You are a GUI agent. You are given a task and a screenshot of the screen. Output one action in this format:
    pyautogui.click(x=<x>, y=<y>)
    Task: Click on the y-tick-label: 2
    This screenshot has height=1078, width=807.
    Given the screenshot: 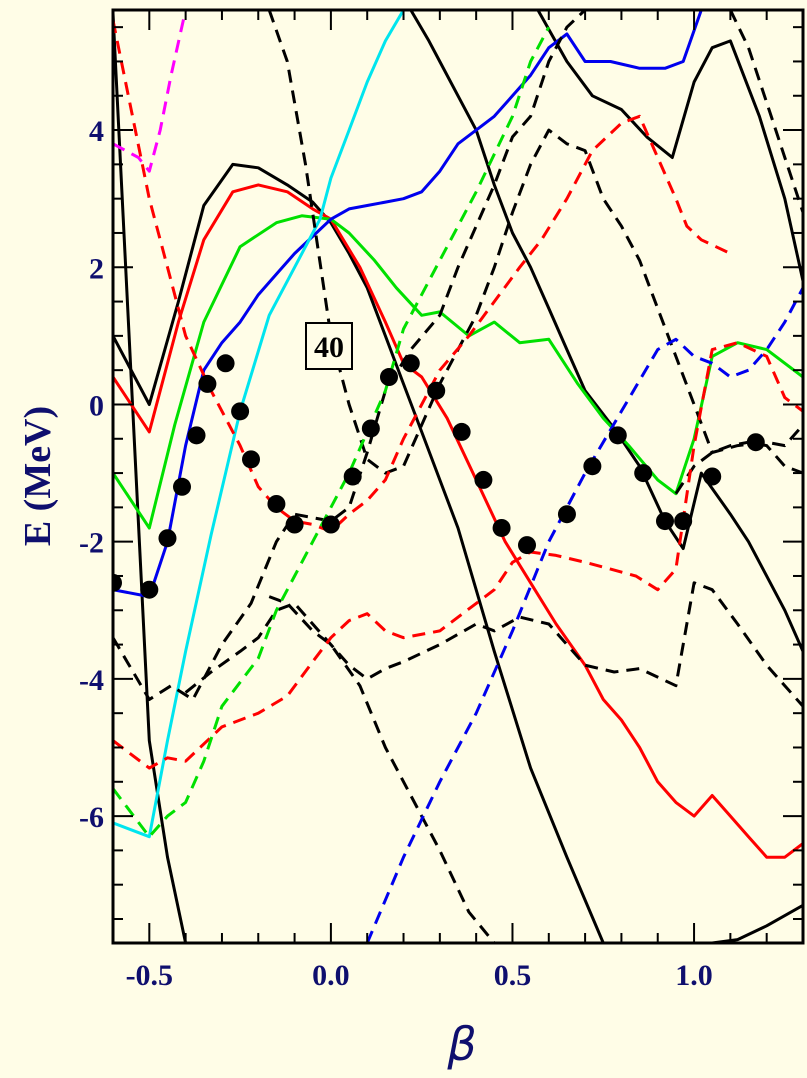 What is the action you would take?
    pyautogui.click(x=96, y=268)
    